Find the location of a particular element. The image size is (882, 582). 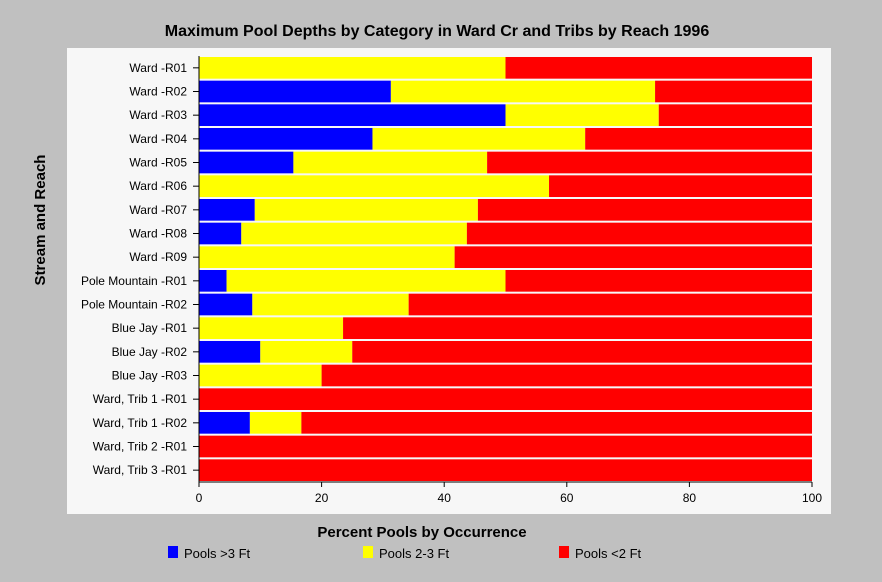

x-tick-label: 100 is located at coordinates (812, 498).